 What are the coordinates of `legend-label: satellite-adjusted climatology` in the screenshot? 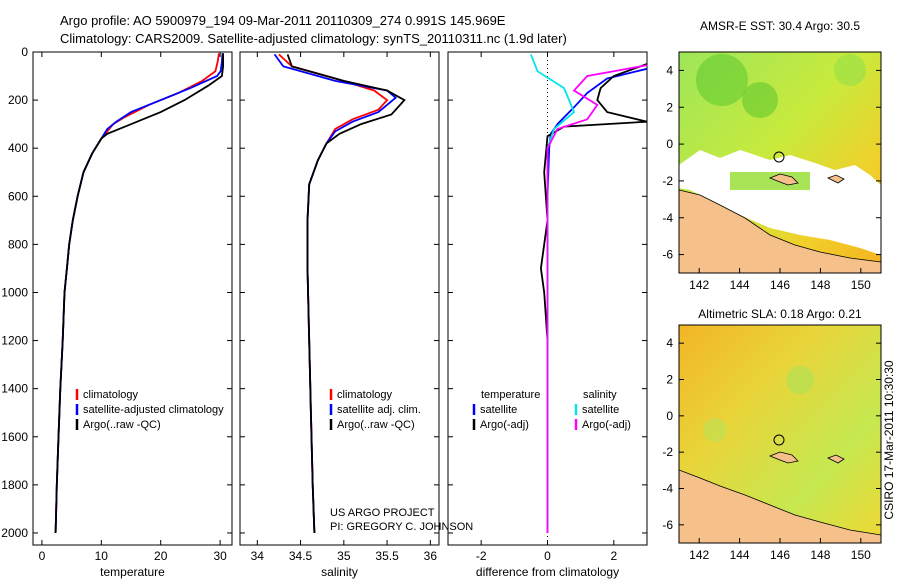 It's located at (153, 410).